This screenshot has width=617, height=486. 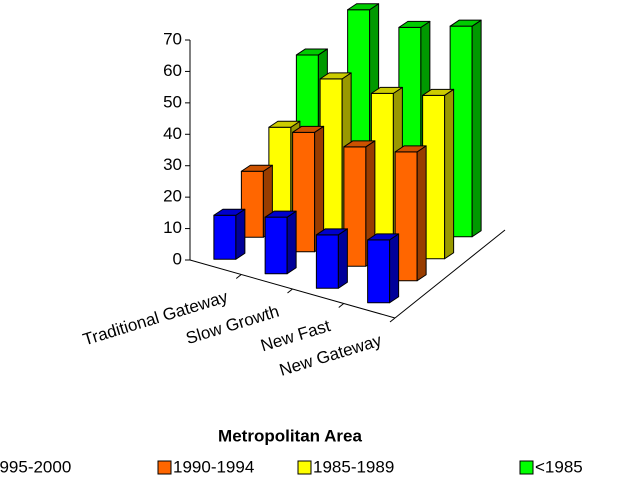 I want to click on x-axis-title: Metropolitan Area, so click(x=290, y=435).